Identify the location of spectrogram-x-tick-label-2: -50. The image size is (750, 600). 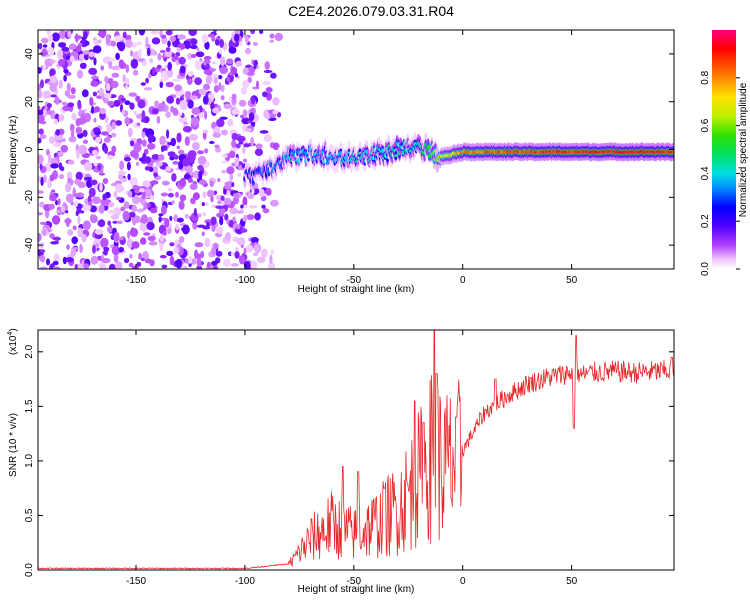
(354, 280).